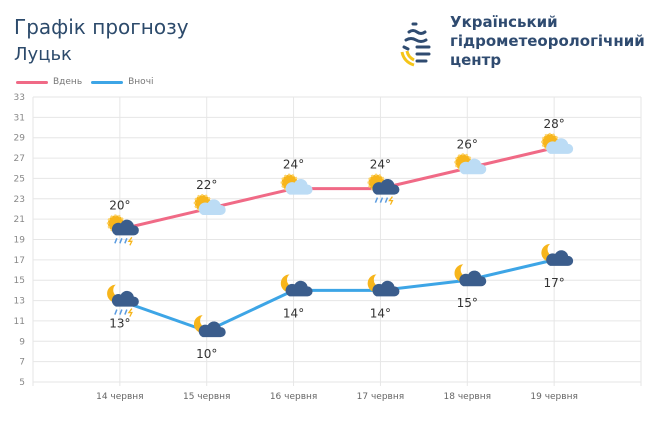 The image size is (650, 430). I want to click on y-tick-label: 15, so click(19, 281).